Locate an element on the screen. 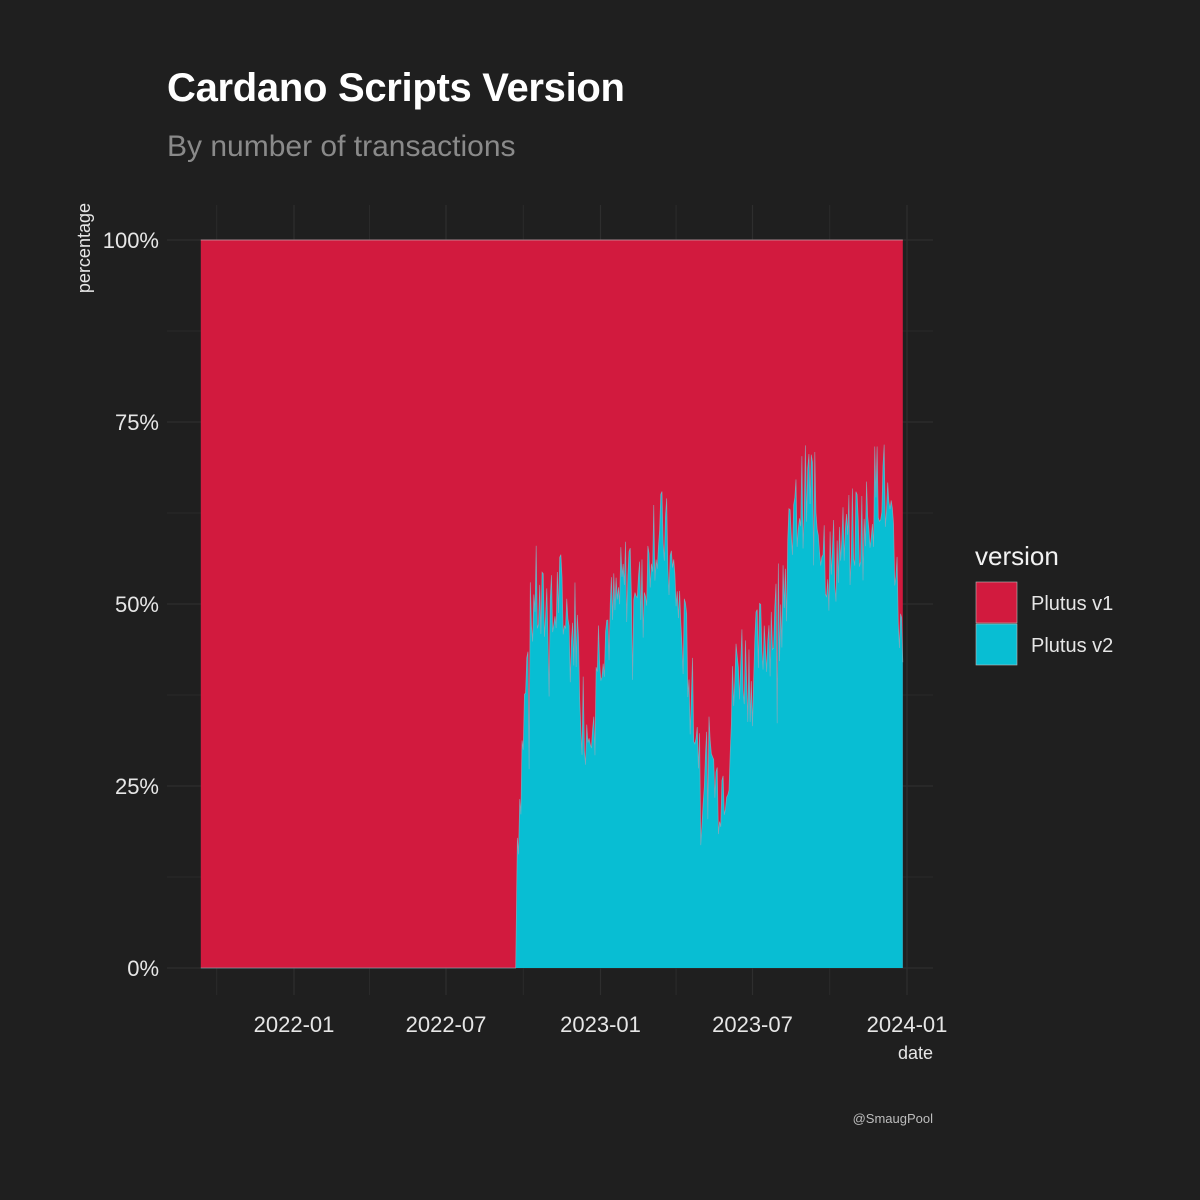 The width and height of the screenshot is (1200, 1200). y-tick-label: 0% is located at coordinates (143, 968).